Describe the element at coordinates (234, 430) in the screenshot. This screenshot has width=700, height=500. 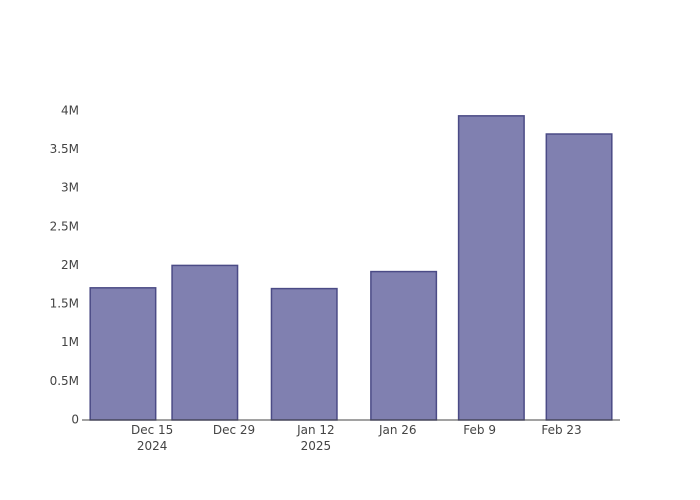
I see `x-tick-label: Dec 29` at that location.